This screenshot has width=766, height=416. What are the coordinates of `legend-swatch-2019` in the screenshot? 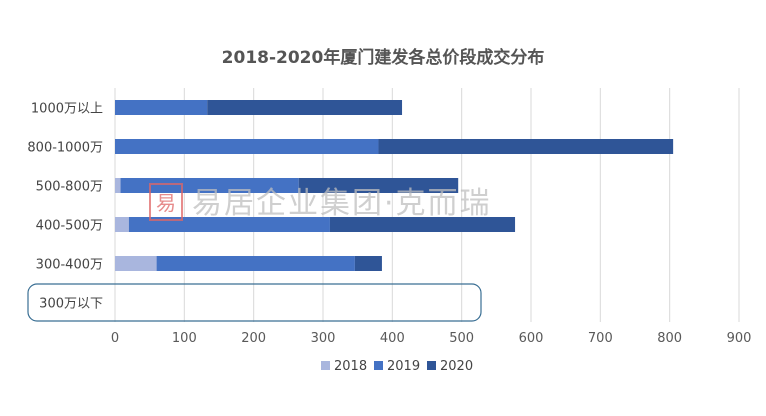 It's located at (378, 365).